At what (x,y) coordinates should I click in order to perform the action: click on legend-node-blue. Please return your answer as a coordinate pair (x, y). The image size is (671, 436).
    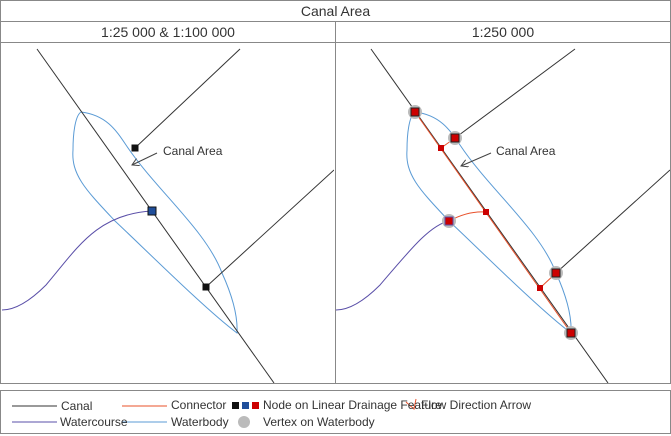
    Looking at the image, I should click on (245, 405).